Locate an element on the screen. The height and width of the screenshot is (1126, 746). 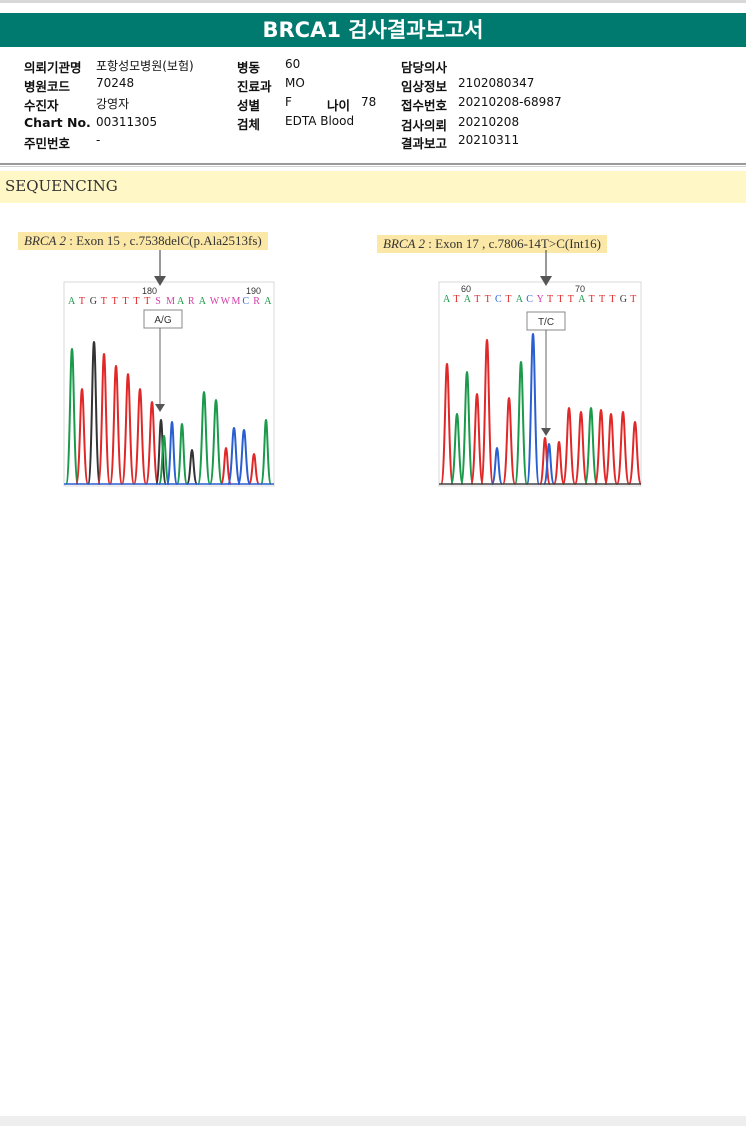
header-divider is located at coordinates (373, 164).